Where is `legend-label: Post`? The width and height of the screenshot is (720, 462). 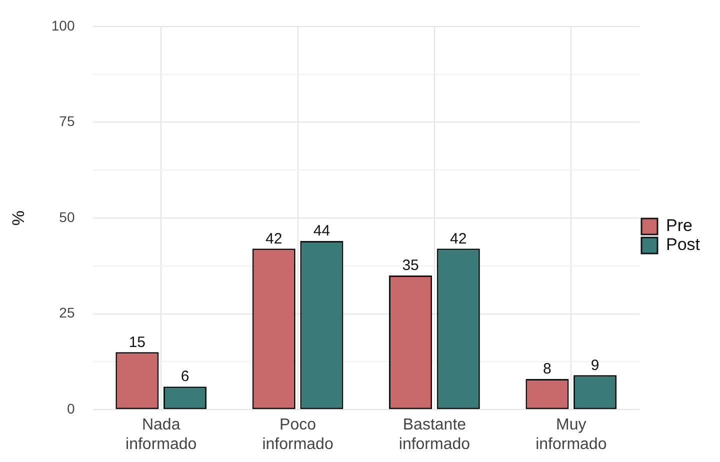
legend-label: Post is located at coordinates (683, 244).